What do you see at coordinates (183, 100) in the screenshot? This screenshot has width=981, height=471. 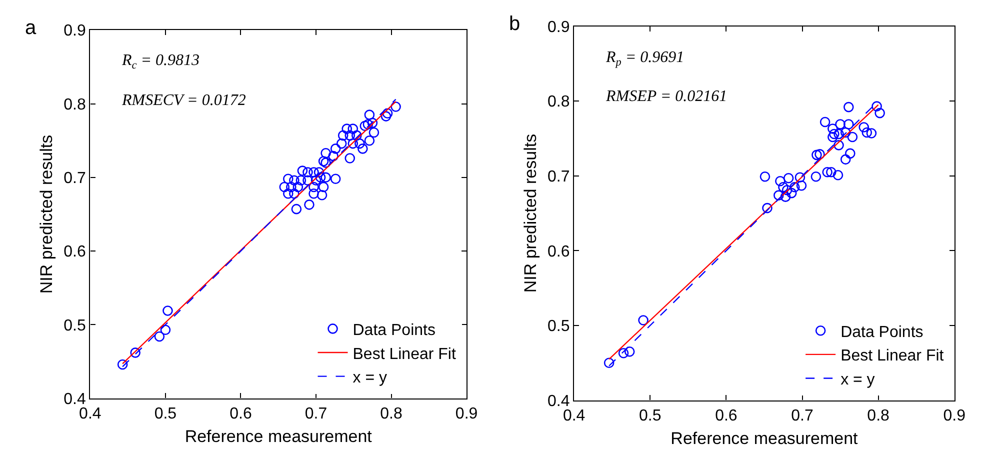 I see `annotation: RMSECV = 0.0172` at bounding box center [183, 100].